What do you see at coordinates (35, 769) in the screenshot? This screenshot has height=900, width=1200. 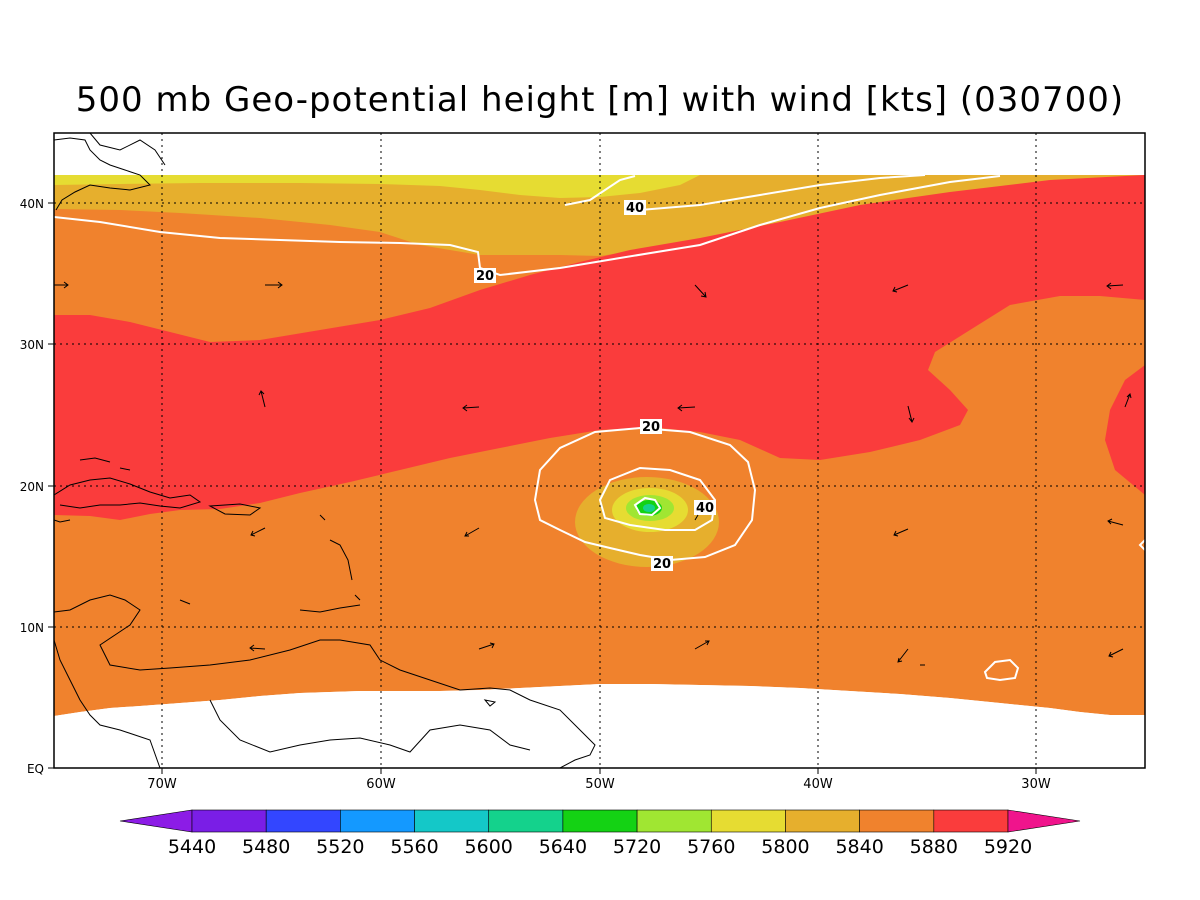 I see `lat-label-eq: EQ` at bounding box center [35, 769].